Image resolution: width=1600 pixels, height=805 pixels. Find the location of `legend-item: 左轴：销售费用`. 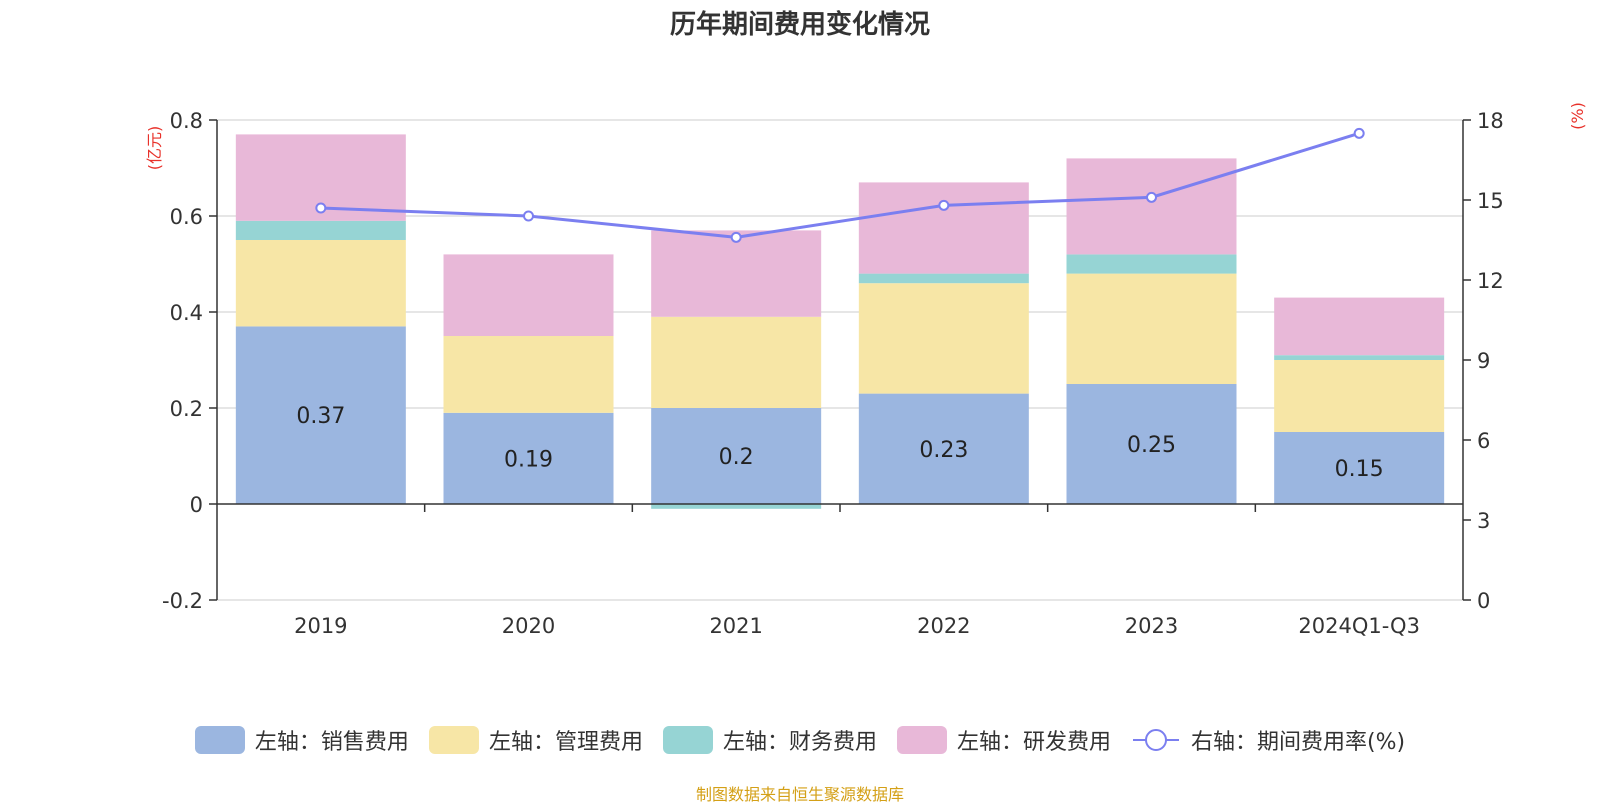

legend-item: 左轴：销售费用 is located at coordinates (301, 740).